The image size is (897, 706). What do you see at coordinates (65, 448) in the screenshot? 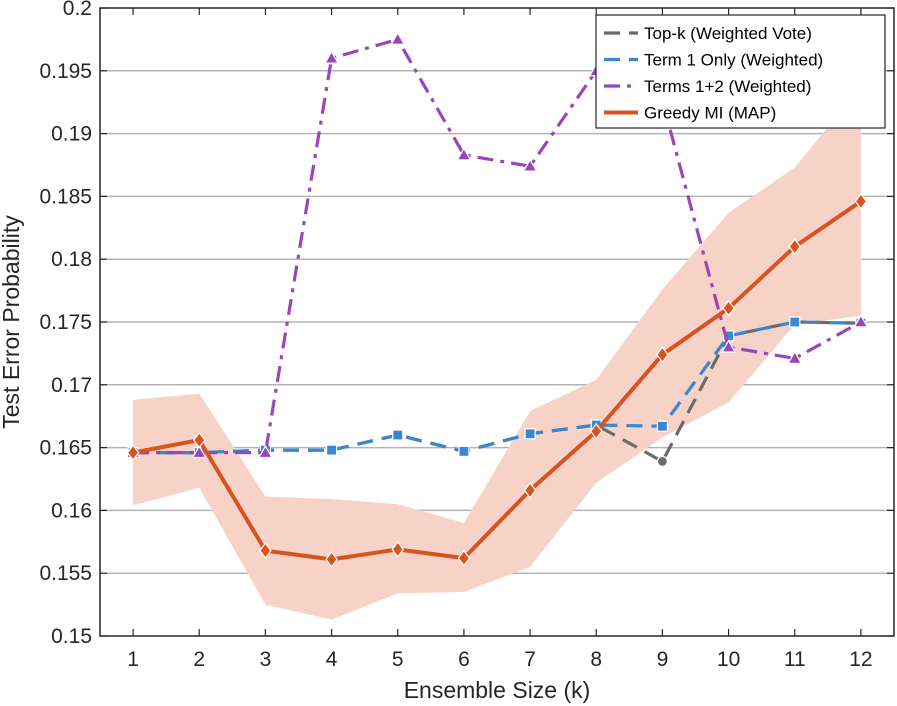
I see `y-tick-label: 0.165` at bounding box center [65, 448].